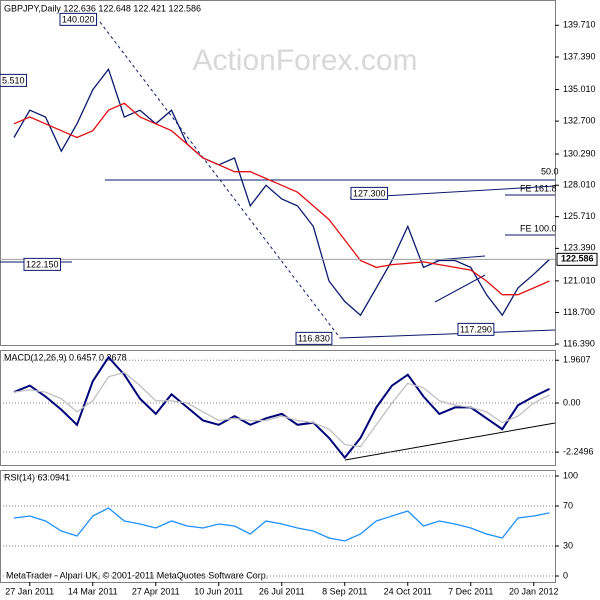 The height and width of the screenshot is (600, 600). What do you see at coordinates (577, 360) in the screenshot?
I see `y-tick-label: 1.9607` at bounding box center [577, 360].